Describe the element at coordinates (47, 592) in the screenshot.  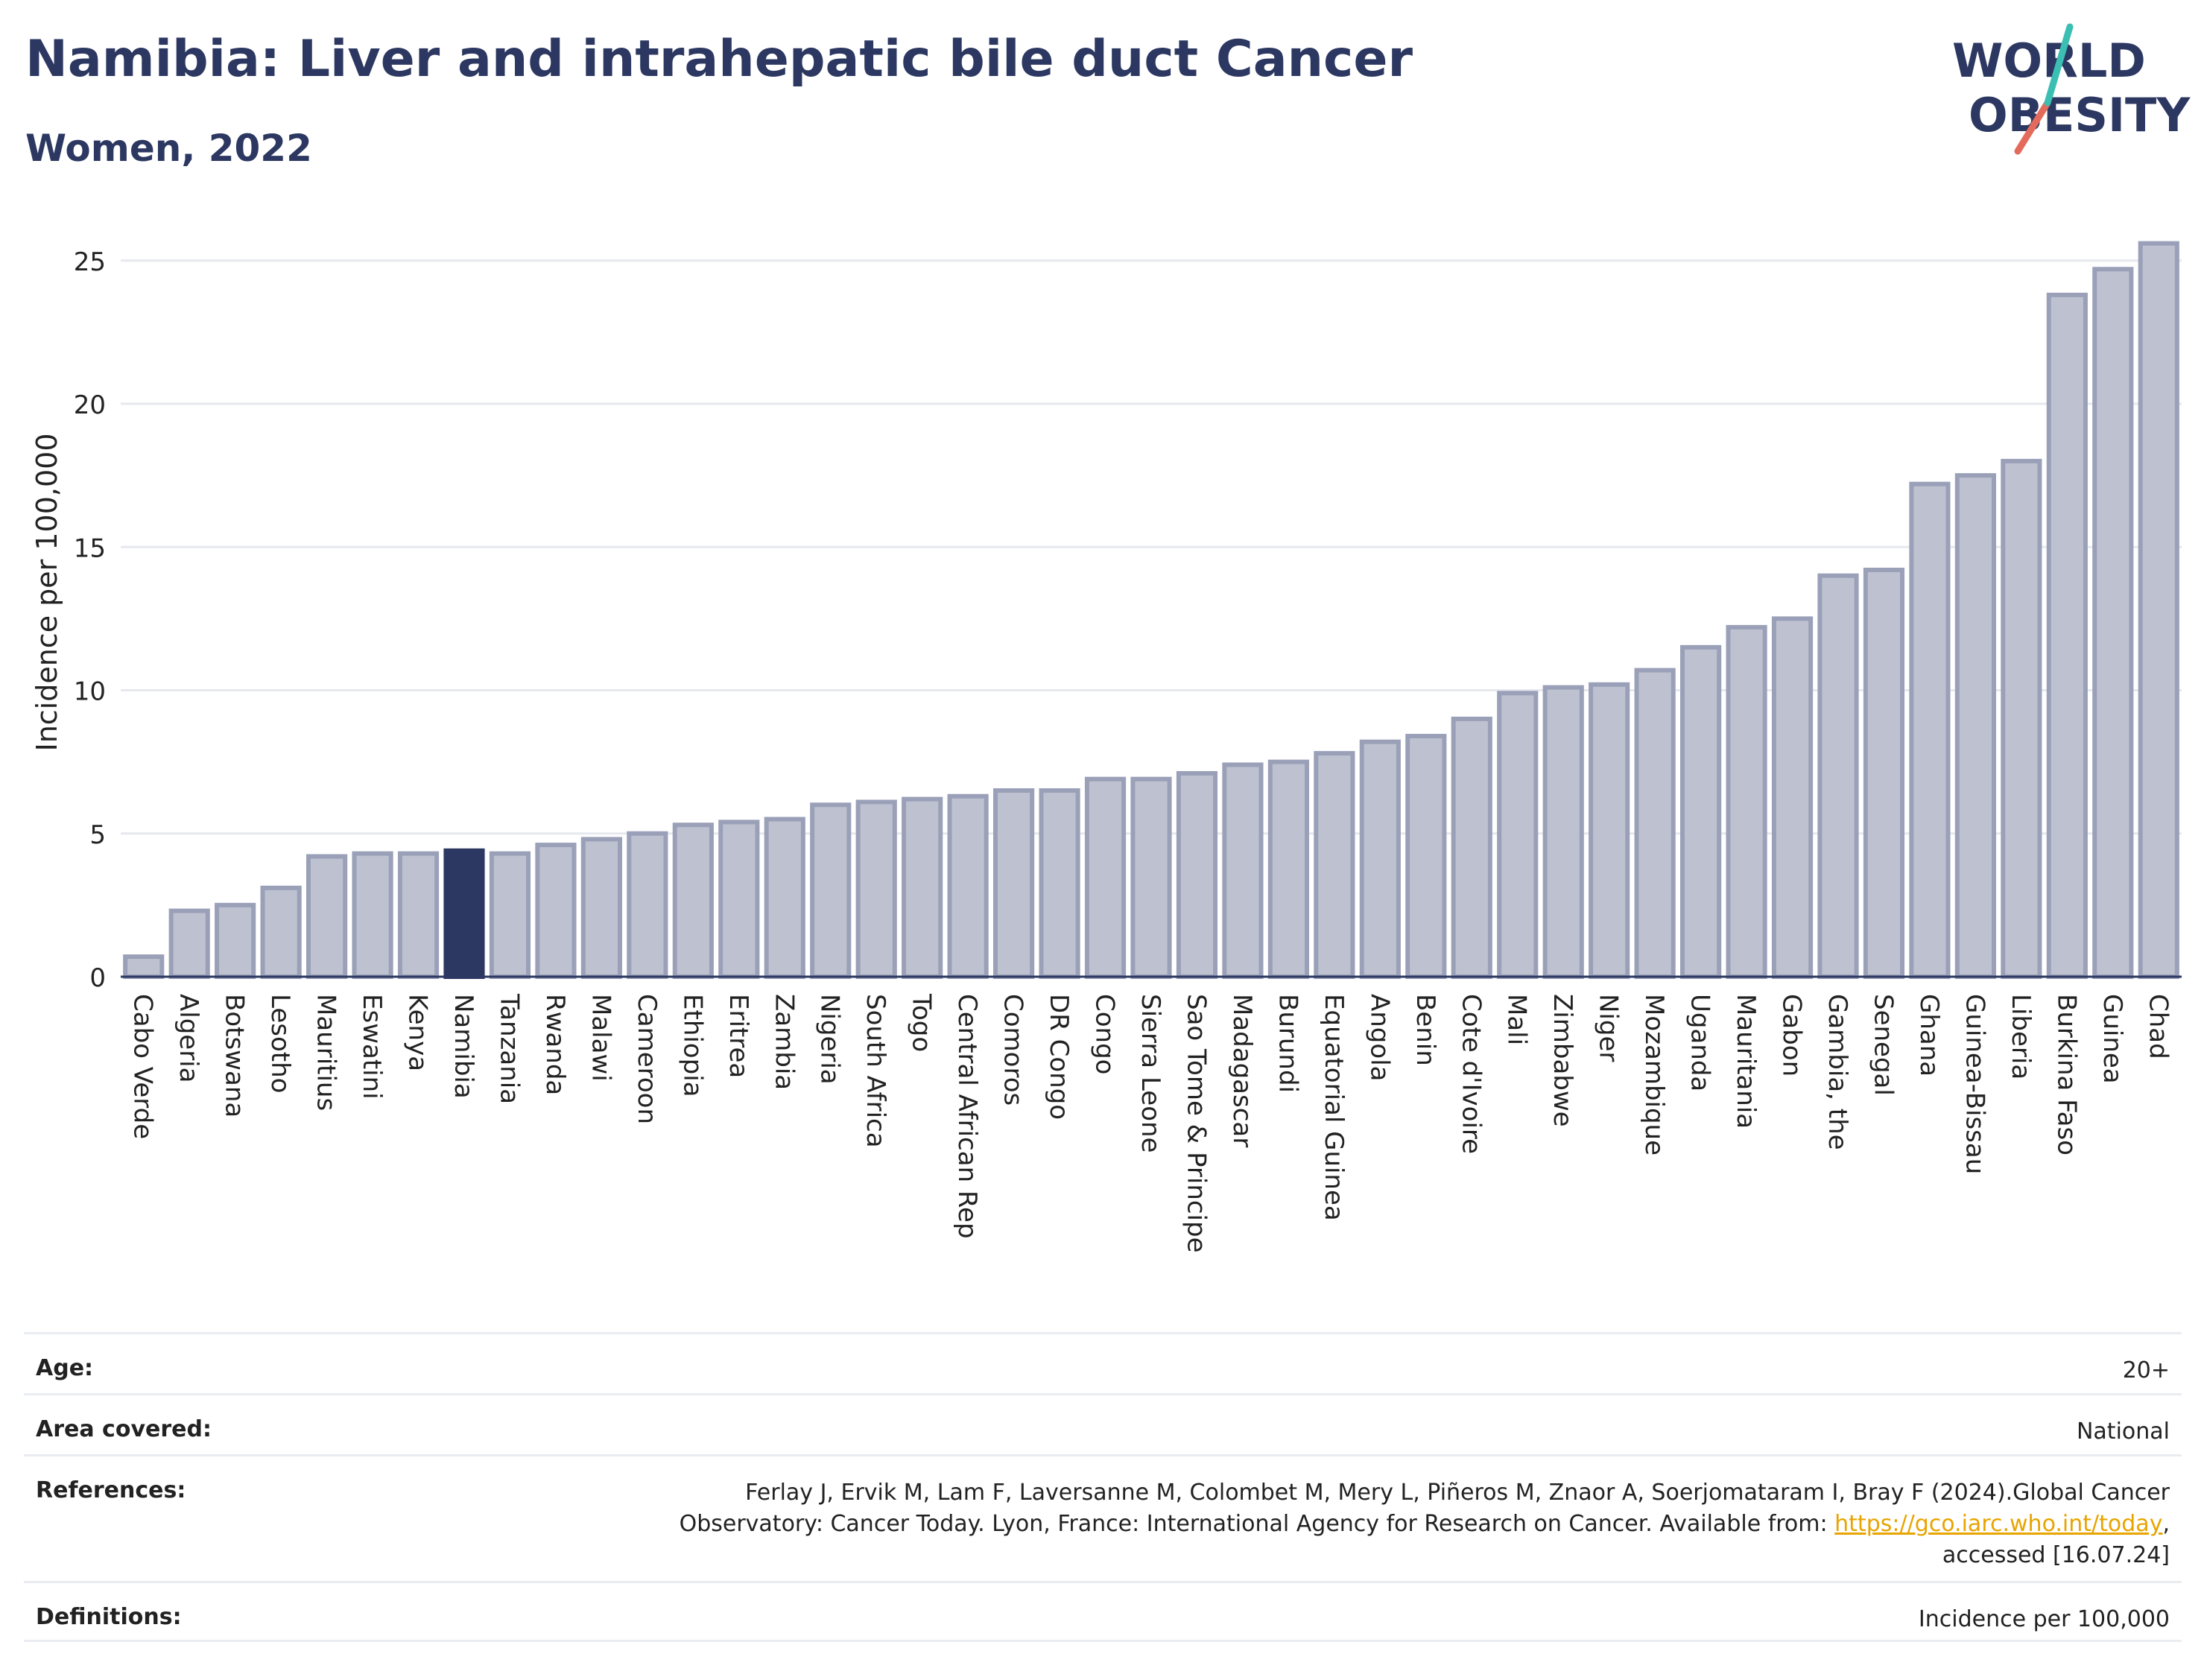
I see `y-axis-label: Incidence per 100,000` at that location.